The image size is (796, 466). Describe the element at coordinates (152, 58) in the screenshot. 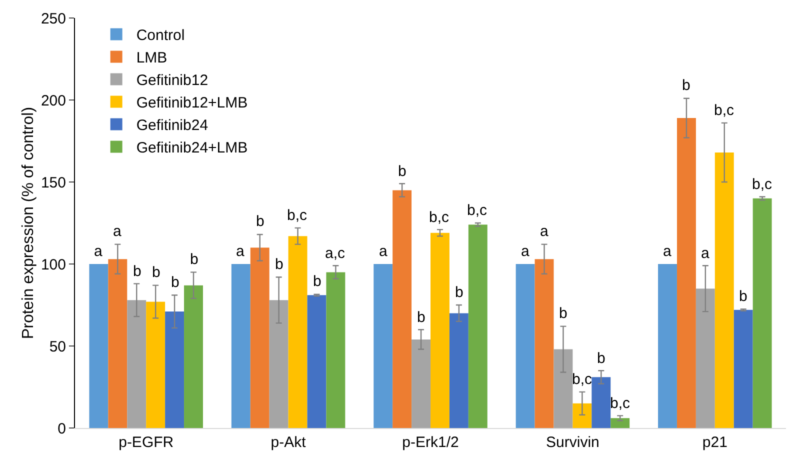

I see `legend-label: LMB` at that location.